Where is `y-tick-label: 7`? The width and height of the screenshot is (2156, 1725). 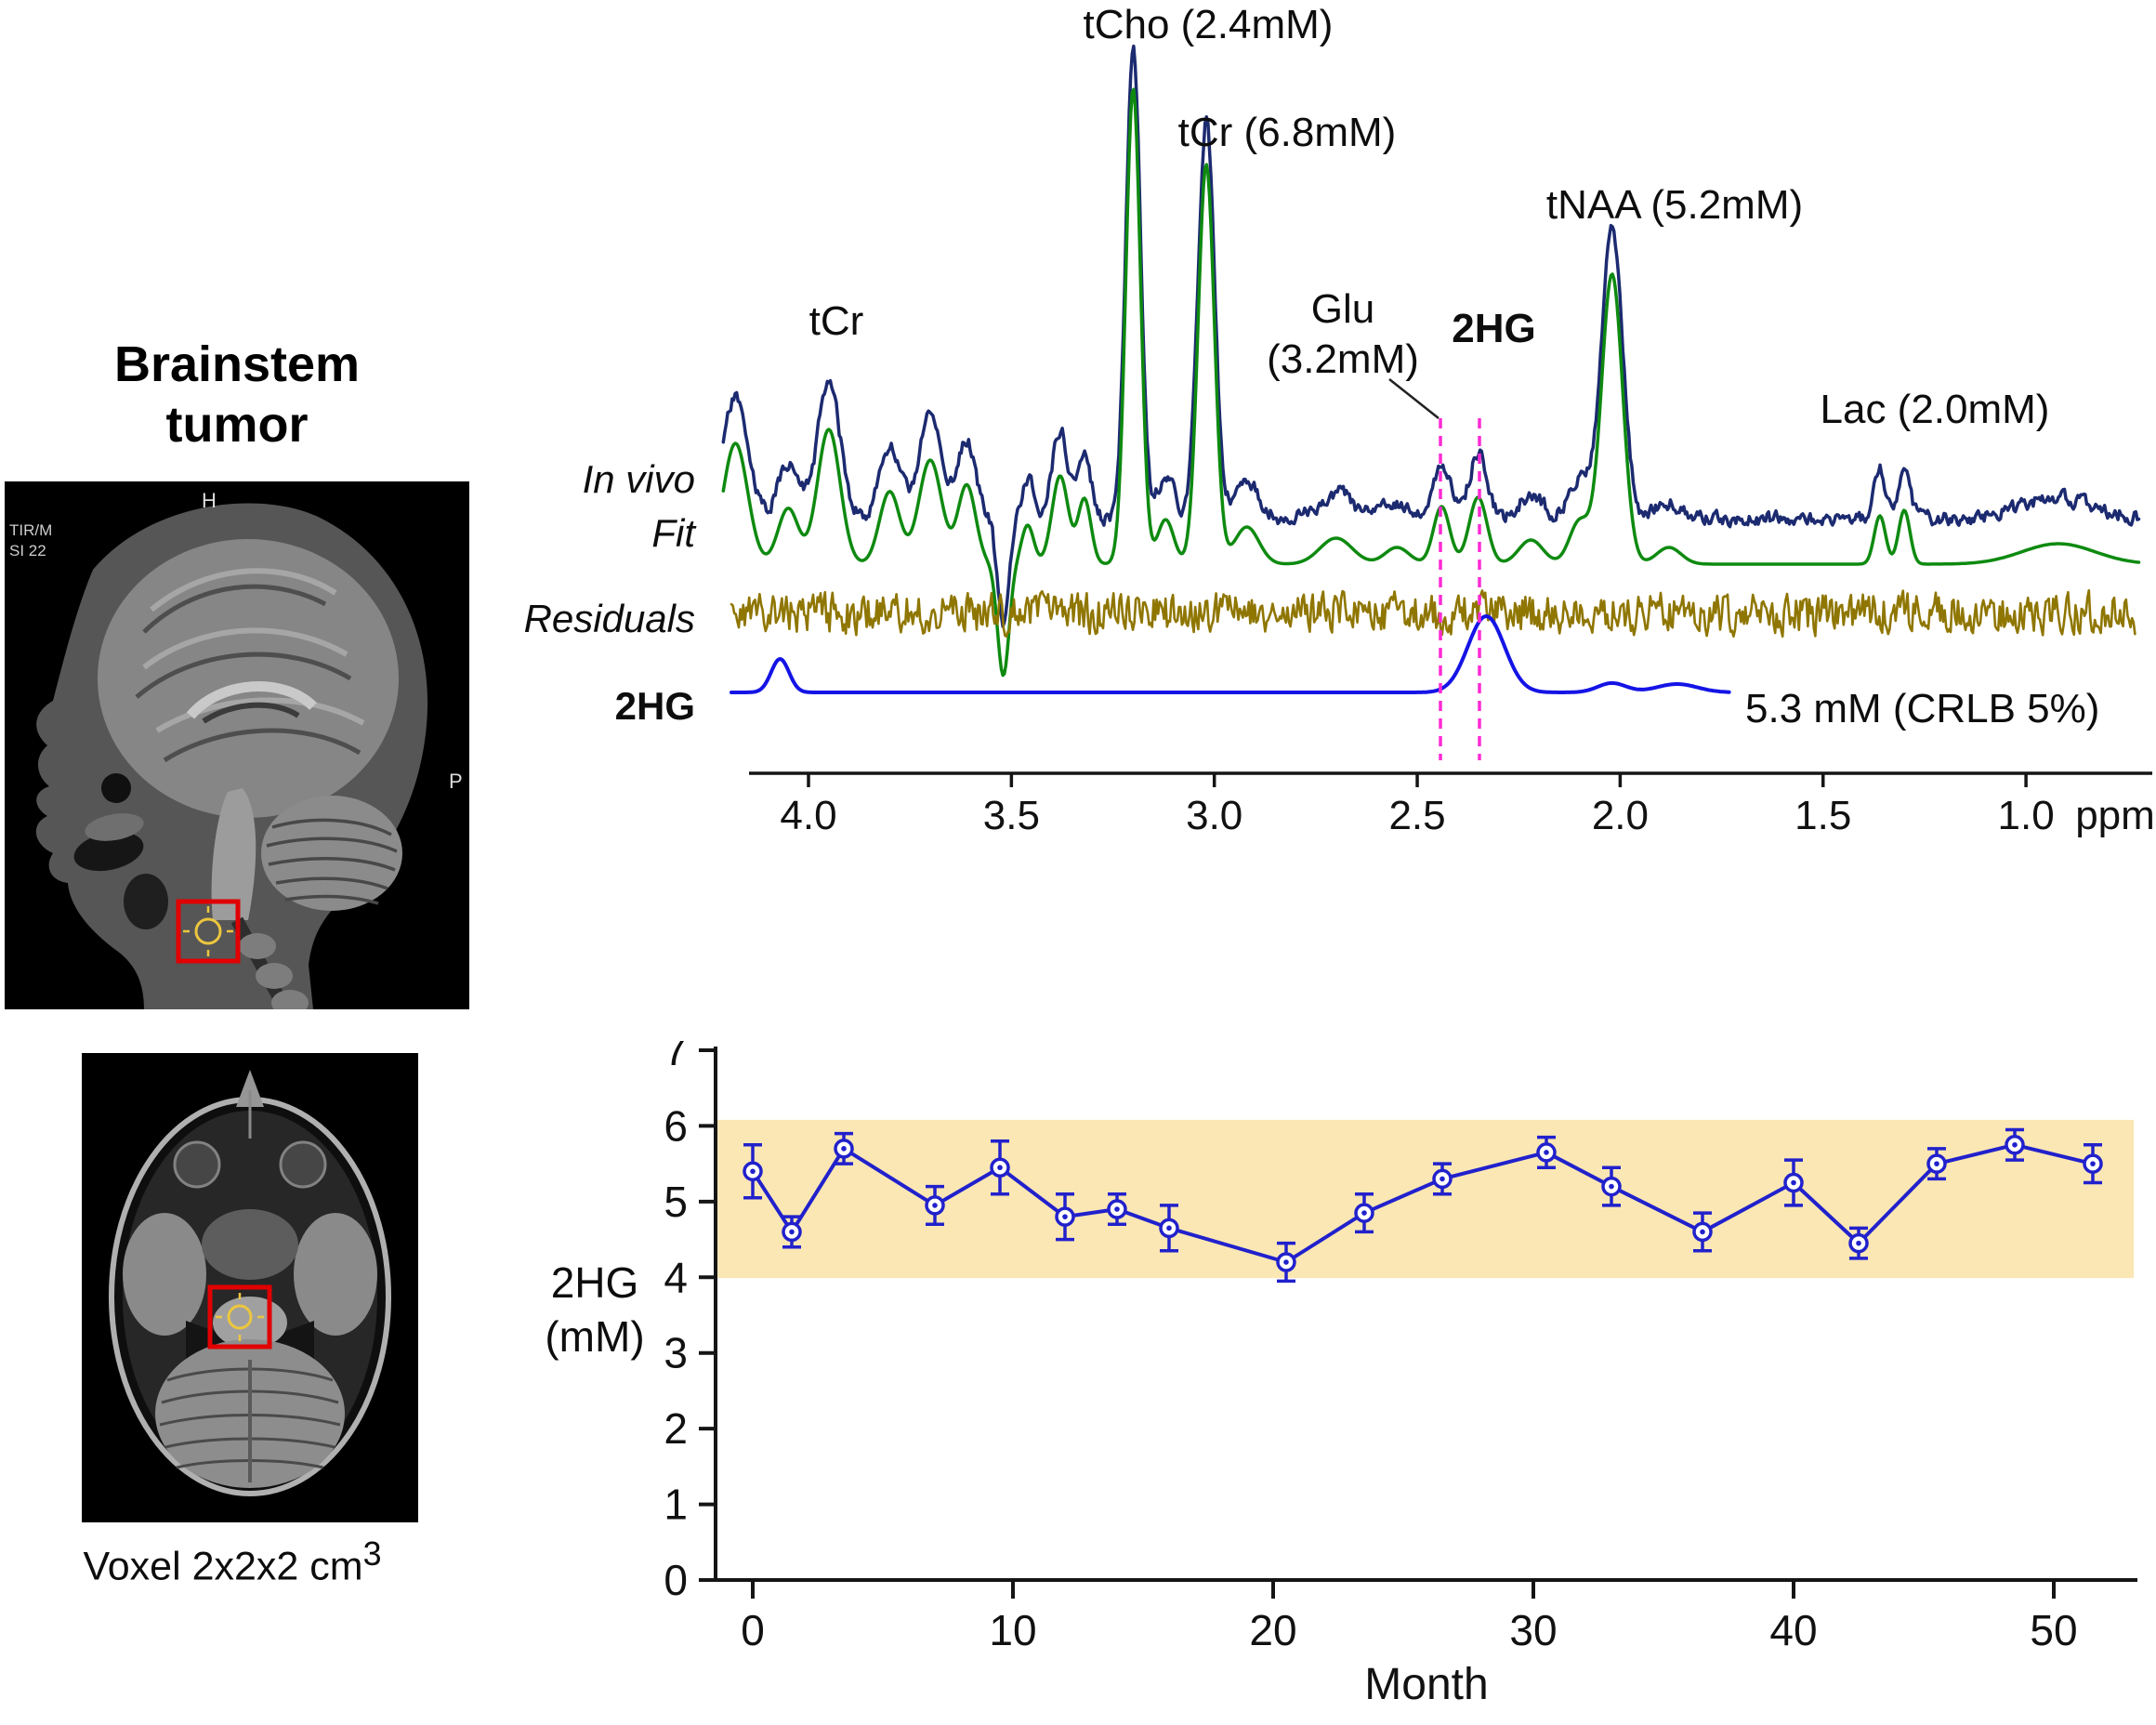 y-tick-label: 7 is located at coordinates (676, 1058).